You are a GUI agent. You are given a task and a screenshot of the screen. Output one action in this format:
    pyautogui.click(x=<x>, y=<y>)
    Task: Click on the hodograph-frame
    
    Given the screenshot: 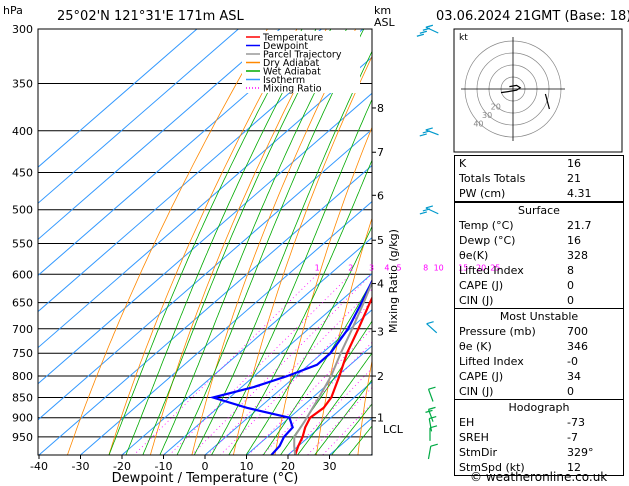 What is the action you would take?
    pyautogui.click(x=538, y=90)
    